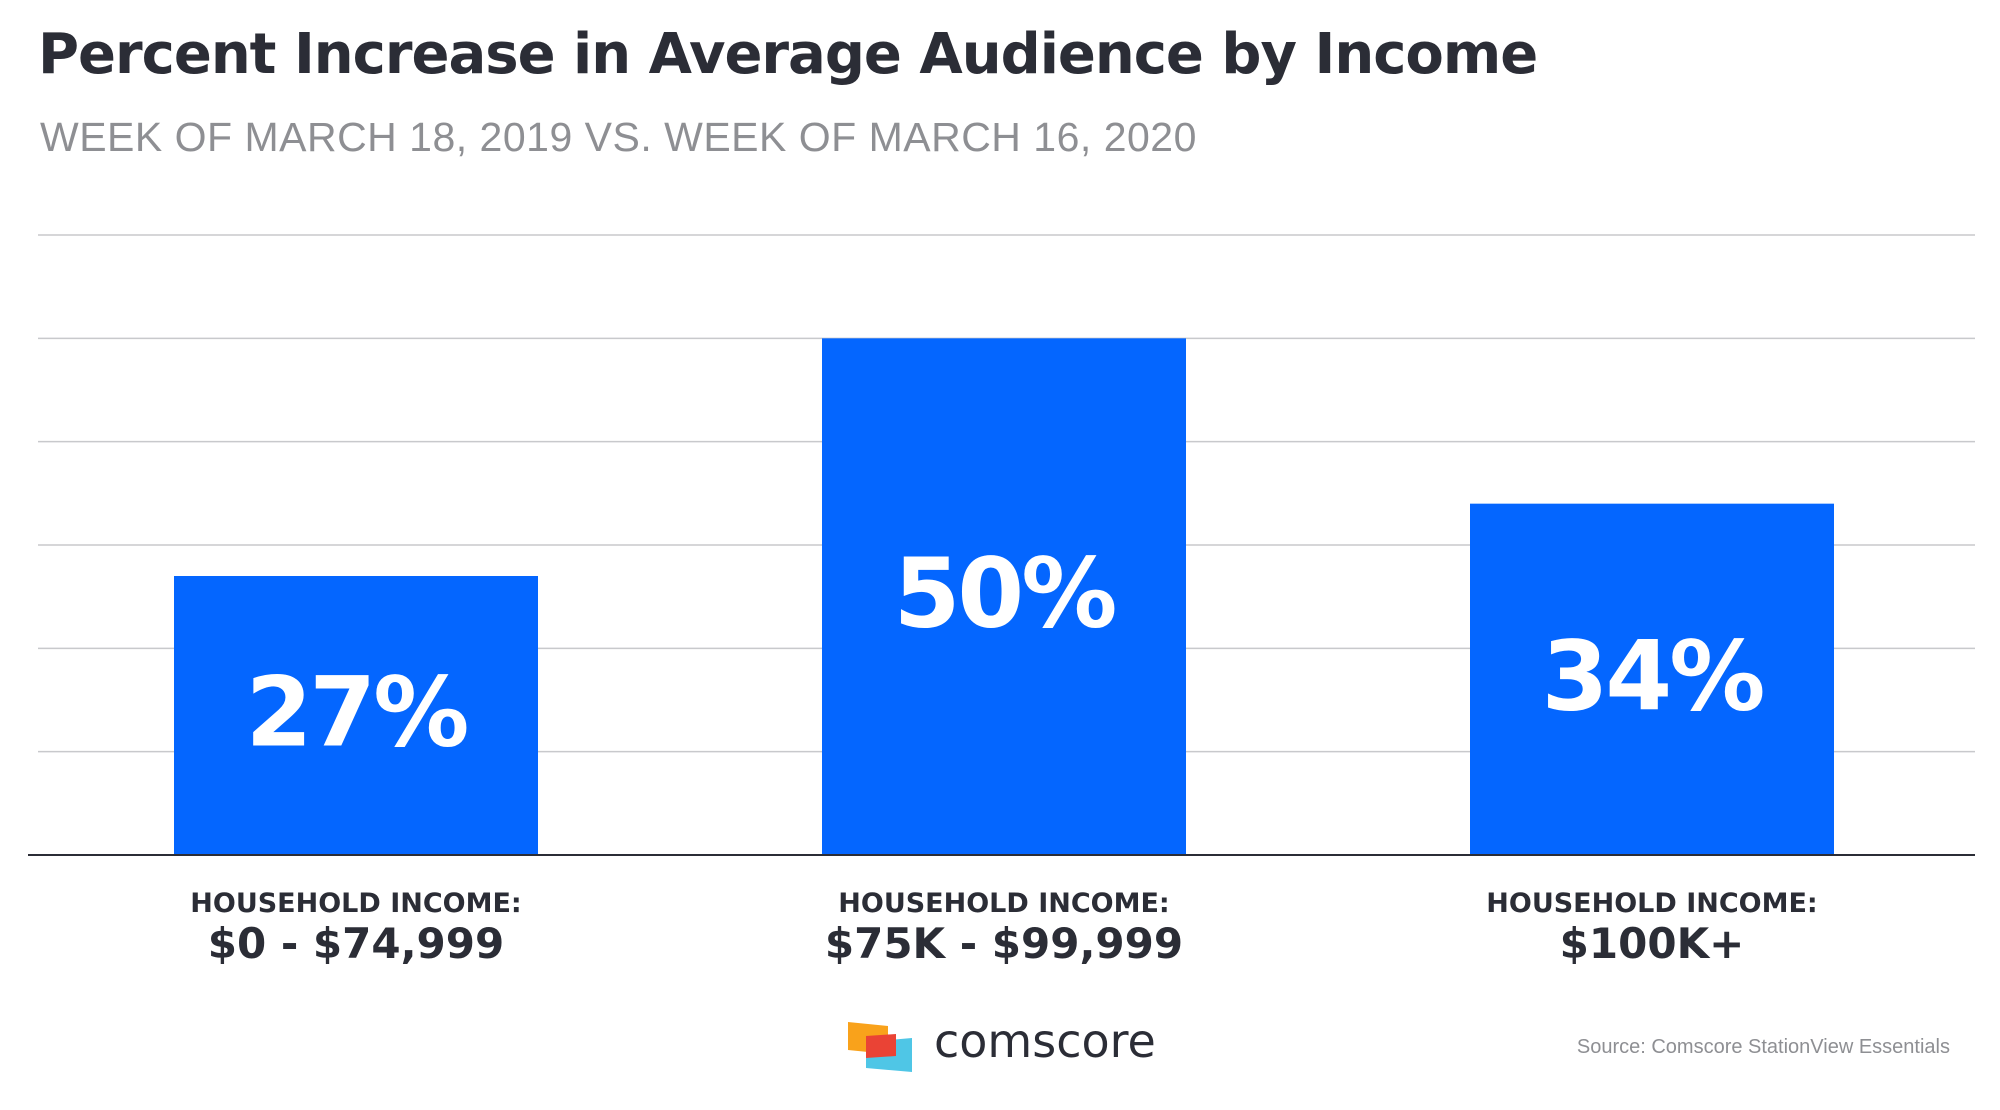  Describe the element at coordinates (357, 713) in the screenshot. I see `bar-value-label: 27%` at that location.